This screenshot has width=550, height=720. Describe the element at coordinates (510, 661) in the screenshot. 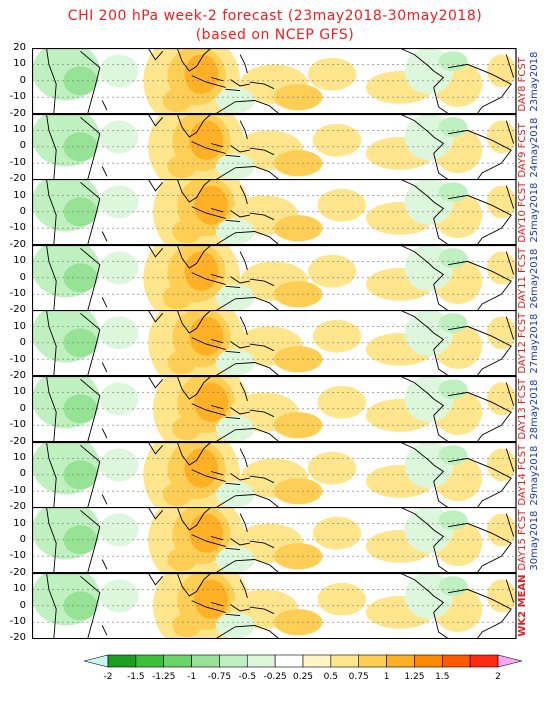

I see `colorbar-over-arrow` at that location.